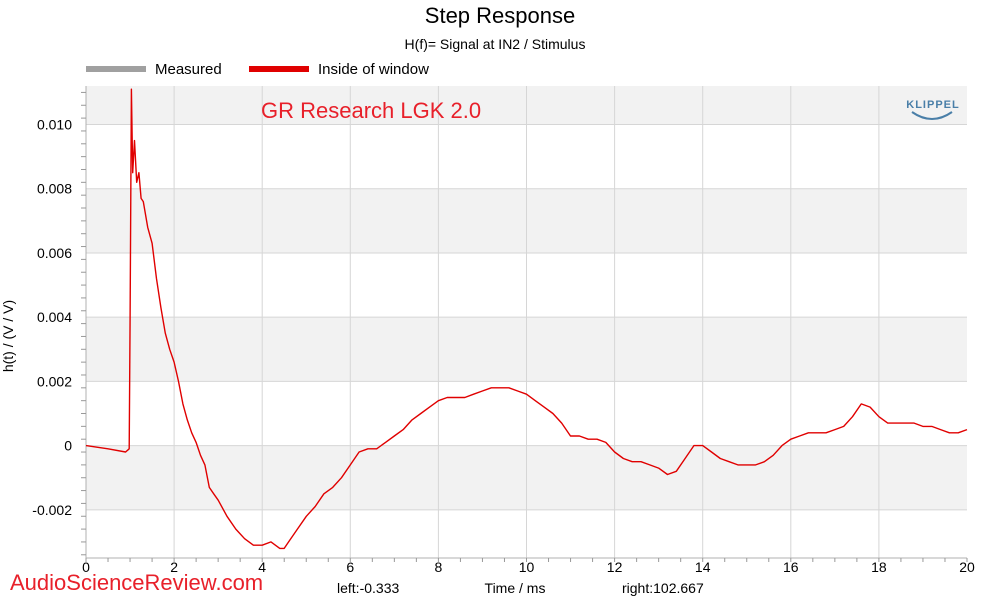  What do you see at coordinates (371, 110) in the screenshot?
I see `chart-annotation: GR Research LGK 2.0` at bounding box center [371, 110].